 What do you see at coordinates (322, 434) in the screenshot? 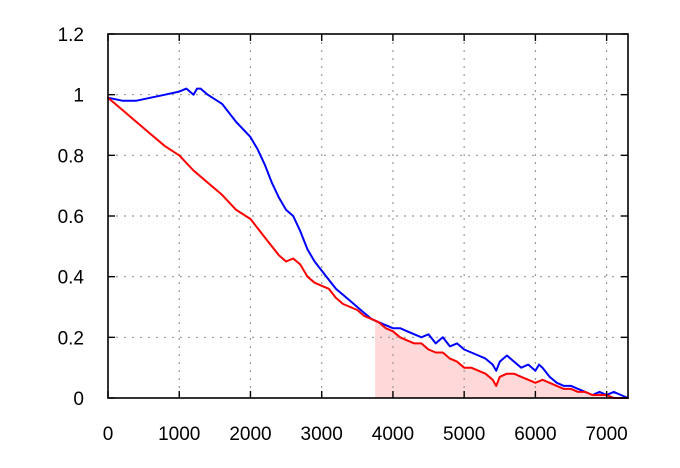
I see `x-tick-label-3: 3000` at bounding box center [322, 434].